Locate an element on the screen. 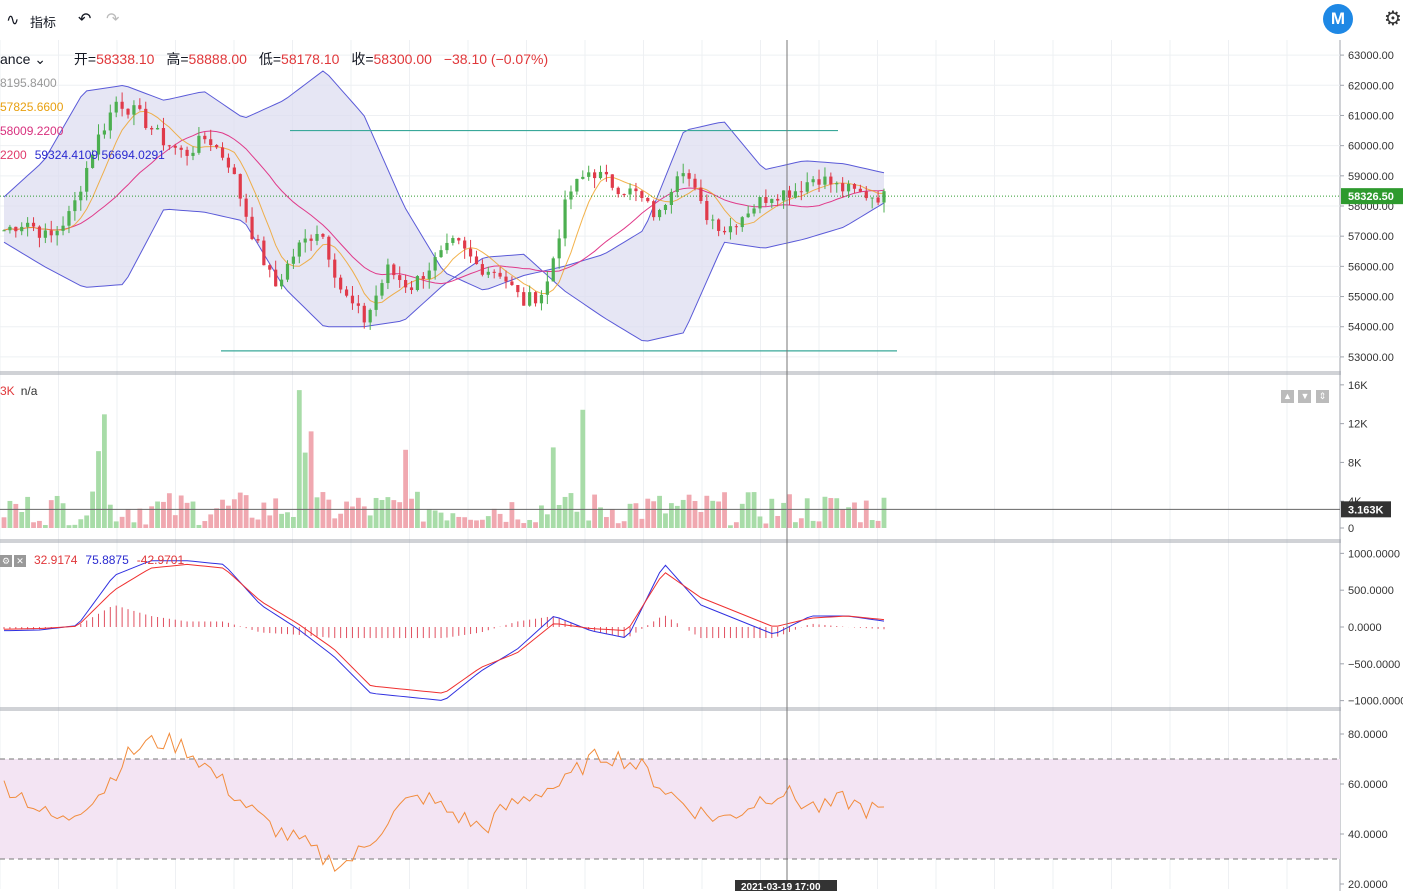  indicator-button: 指标 is located at coordinates (43, 22).